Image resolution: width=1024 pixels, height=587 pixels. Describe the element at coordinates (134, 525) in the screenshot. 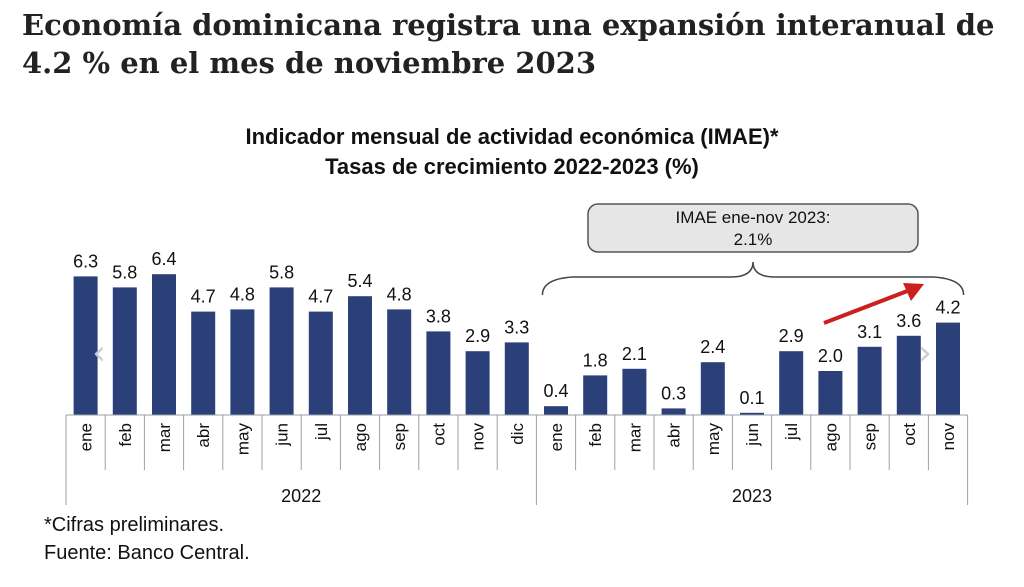

I see `footnote: *Cifras preliminares.` at that location.